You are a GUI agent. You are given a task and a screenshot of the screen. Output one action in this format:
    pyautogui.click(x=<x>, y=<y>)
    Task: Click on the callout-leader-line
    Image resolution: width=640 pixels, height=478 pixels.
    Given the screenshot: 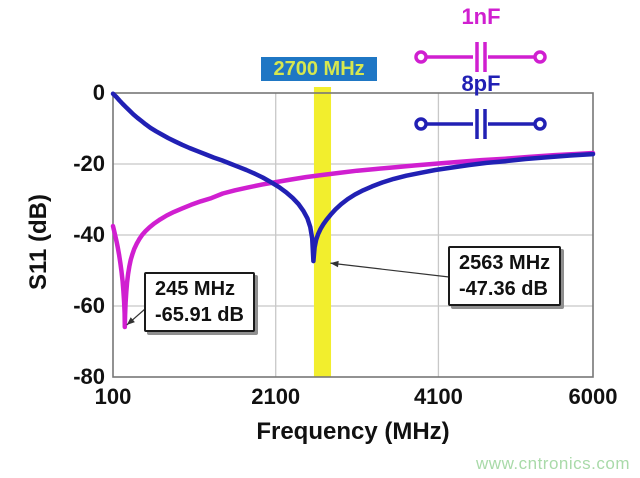 What is the action you would take?
    pyautogui.click(x=390, y=270)
    